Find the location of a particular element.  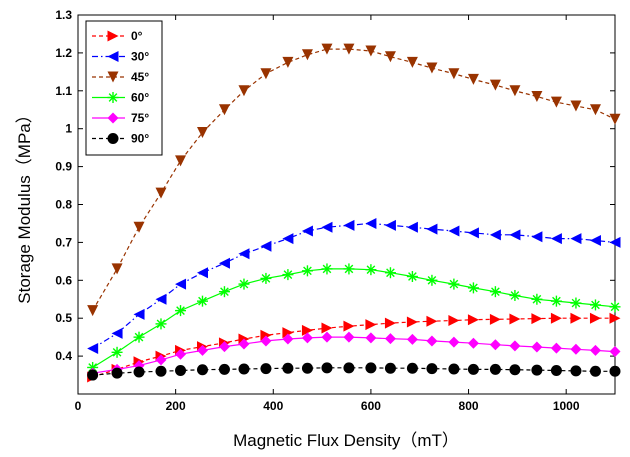

x-tick-label: 200 is located at coordinates (176, 406).